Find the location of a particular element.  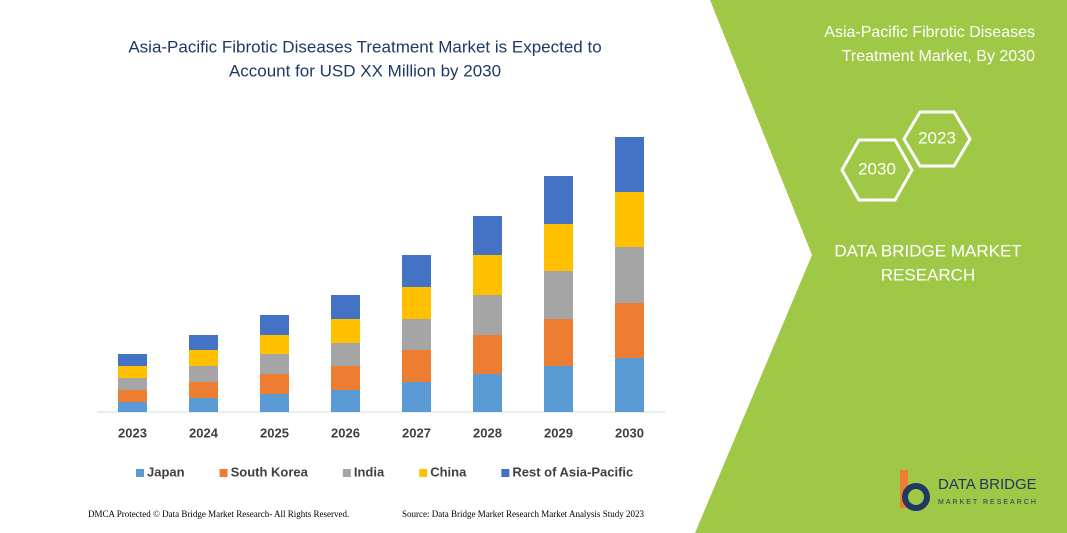

hexagon-label: 2030 is located at coordinates (877, 168).